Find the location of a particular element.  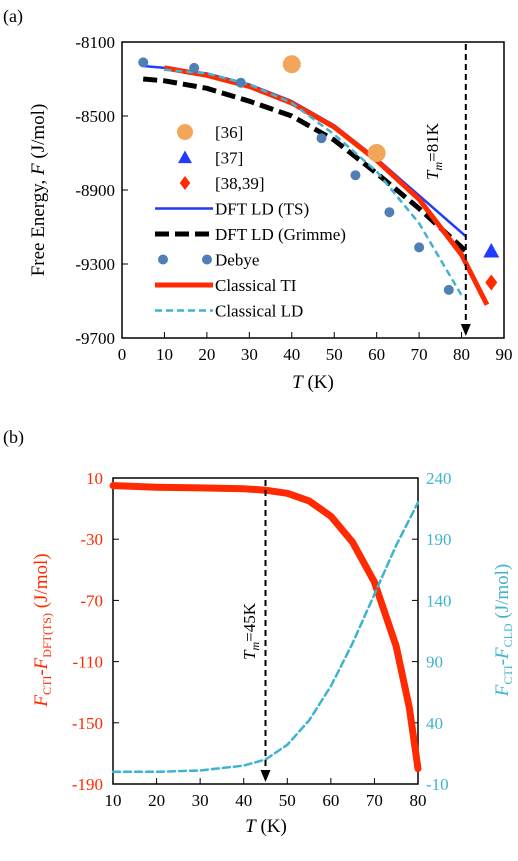

panel-b-label: (b) is located at coordinates (13, 437).